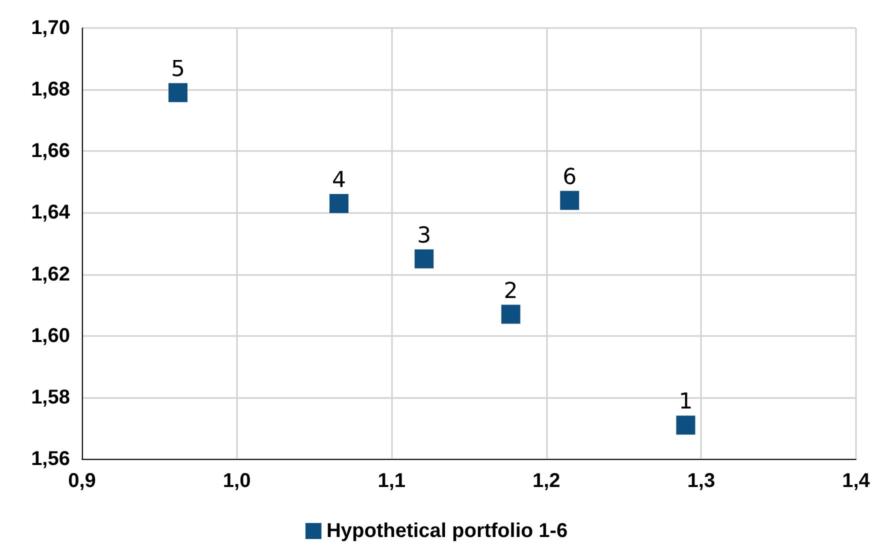 This screenshot has height=550, width=873. I want to click on annotation: 6, so click(569, 177).